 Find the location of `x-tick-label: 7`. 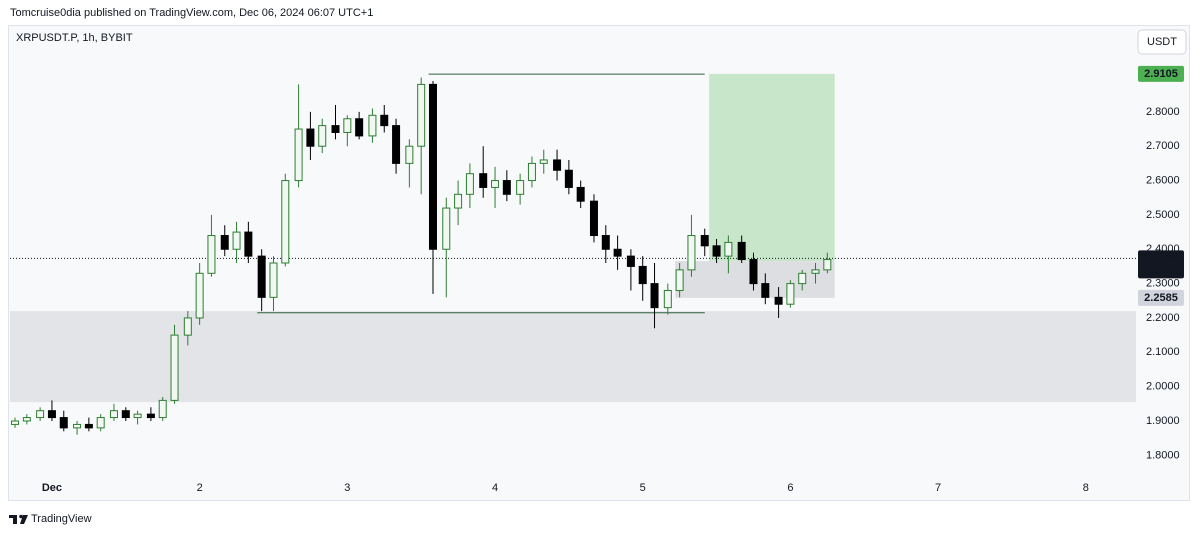

x-tick-label: 7 is located at coordinates (938, 488).